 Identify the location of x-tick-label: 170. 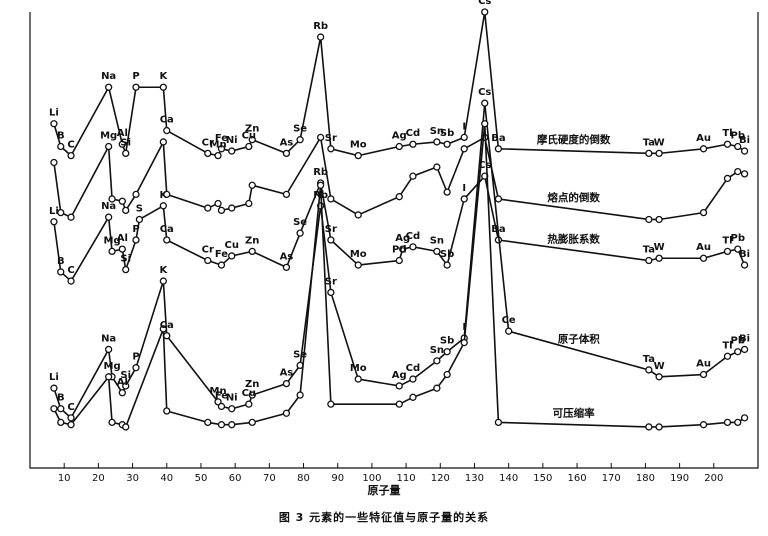
(611, 478).